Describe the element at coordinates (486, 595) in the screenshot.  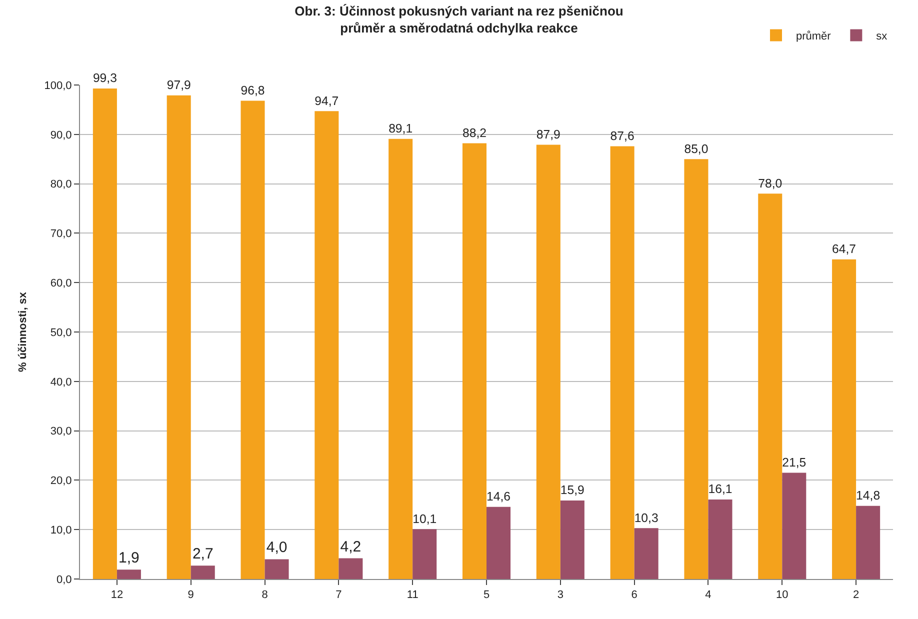
I see `x-tick-label: 5` at that location.